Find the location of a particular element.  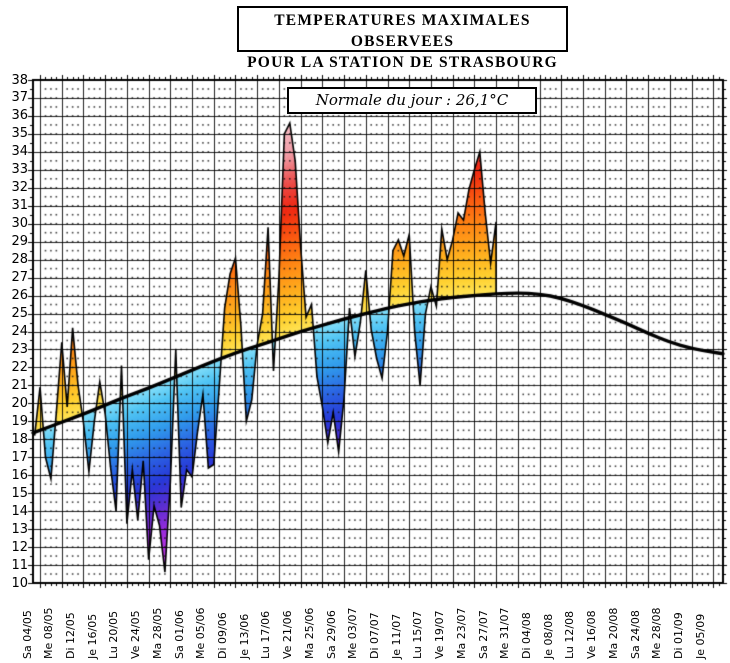

y-axis-label: 17 is located at coordinates (19, 457).